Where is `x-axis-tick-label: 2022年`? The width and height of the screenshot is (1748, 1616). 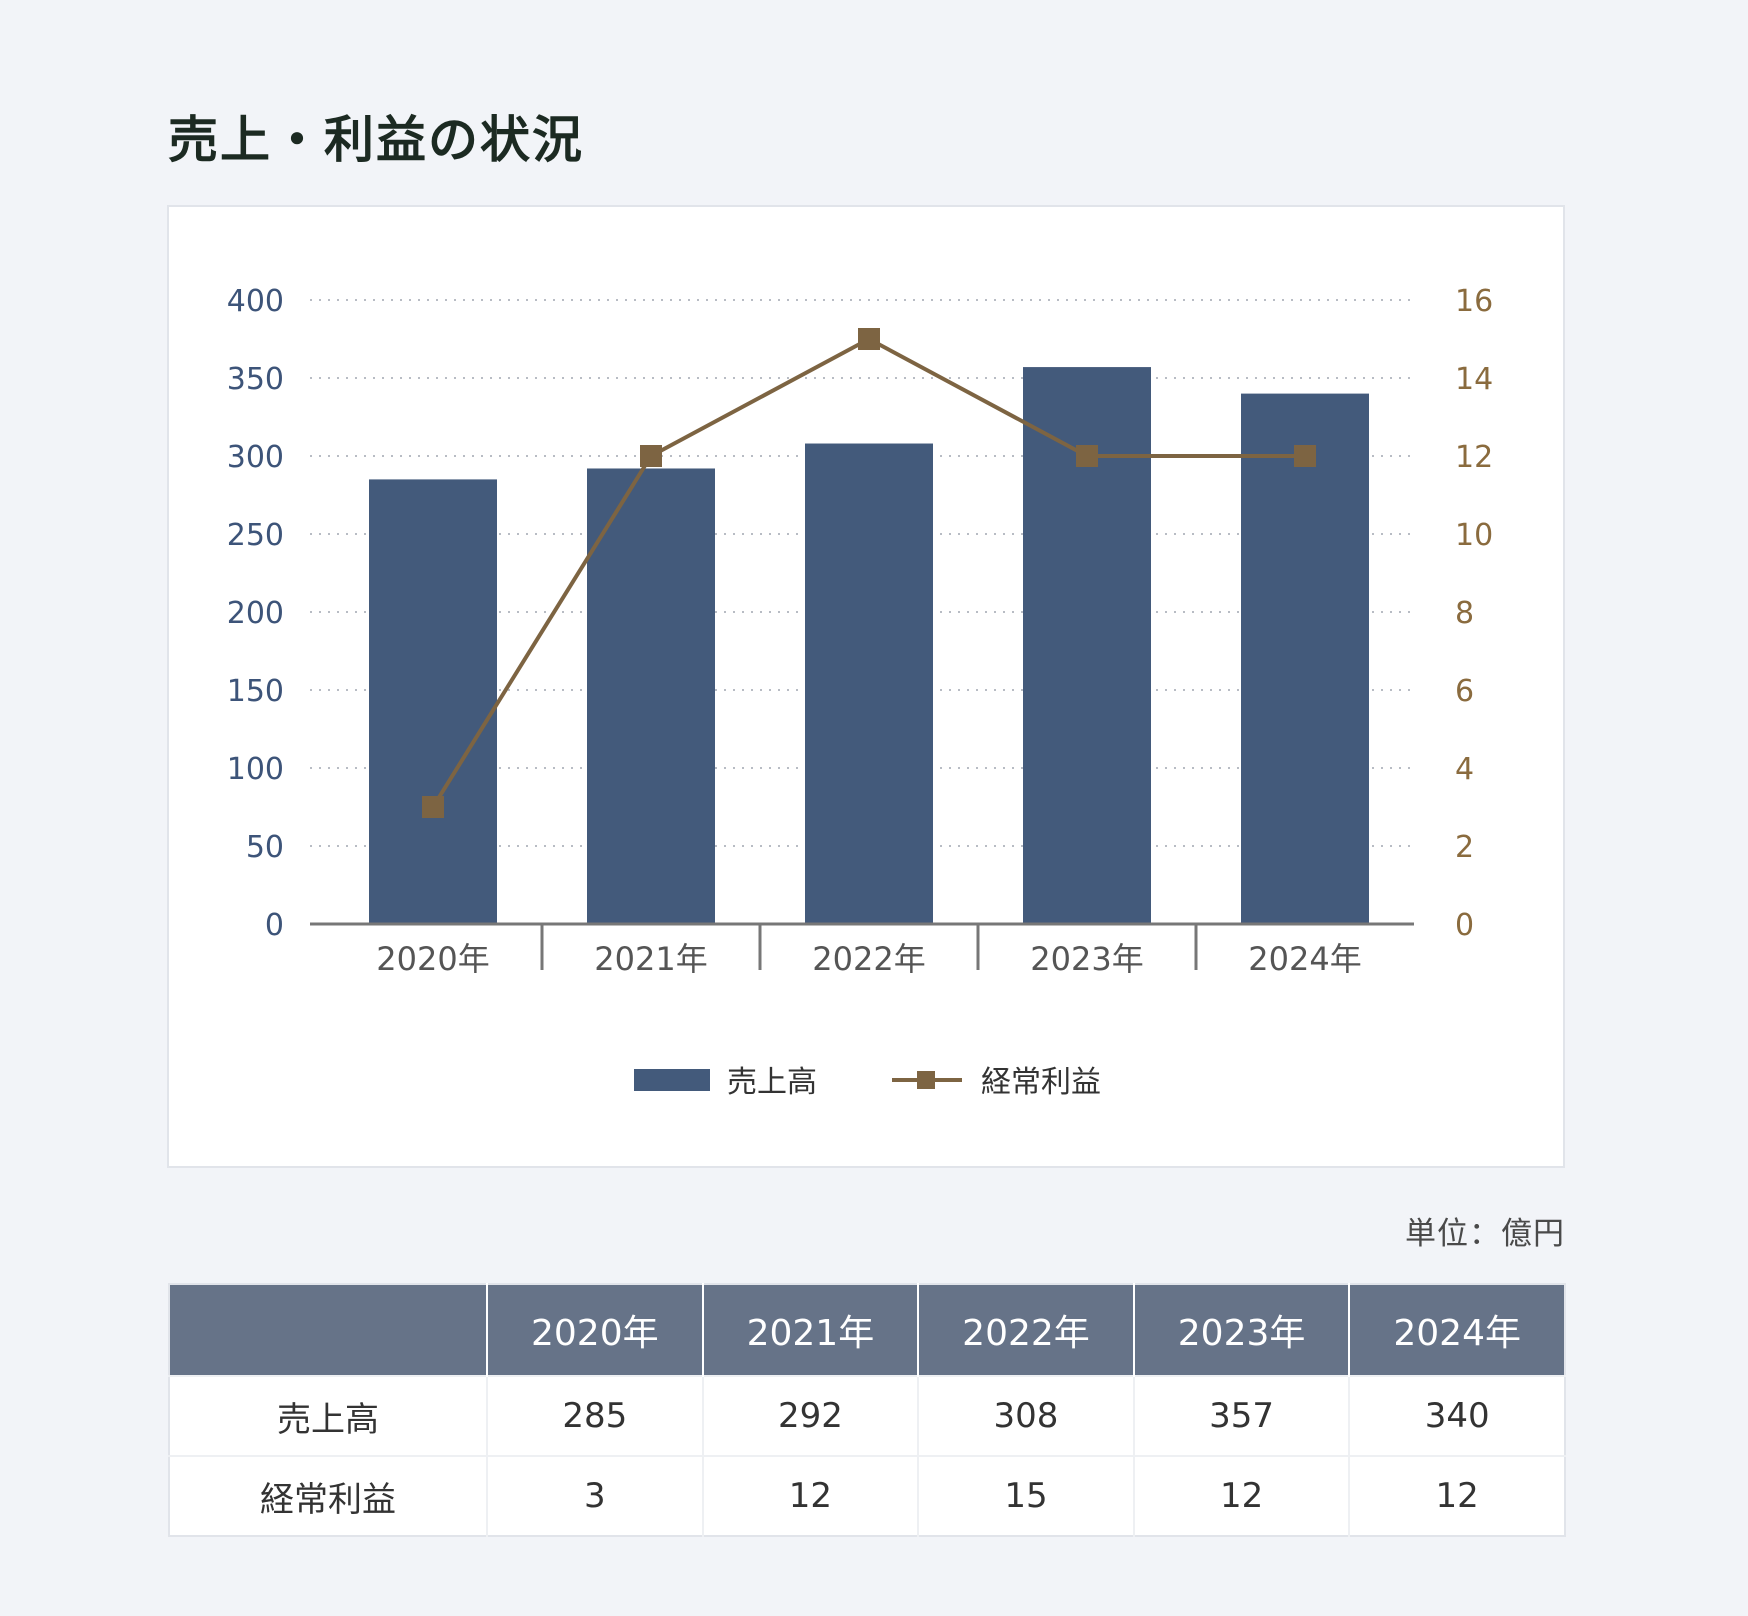
x-axis-tick-label: 2022年 is located at coordinates (868, 959).